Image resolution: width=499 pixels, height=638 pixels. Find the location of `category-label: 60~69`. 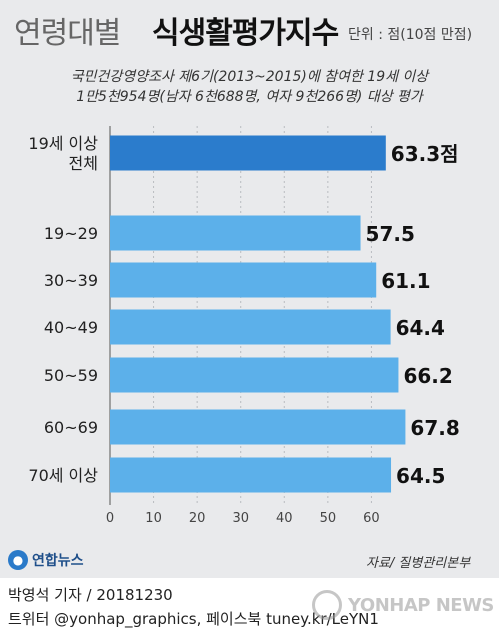

category-label: 60~69 is located at coordinates (71, 427).